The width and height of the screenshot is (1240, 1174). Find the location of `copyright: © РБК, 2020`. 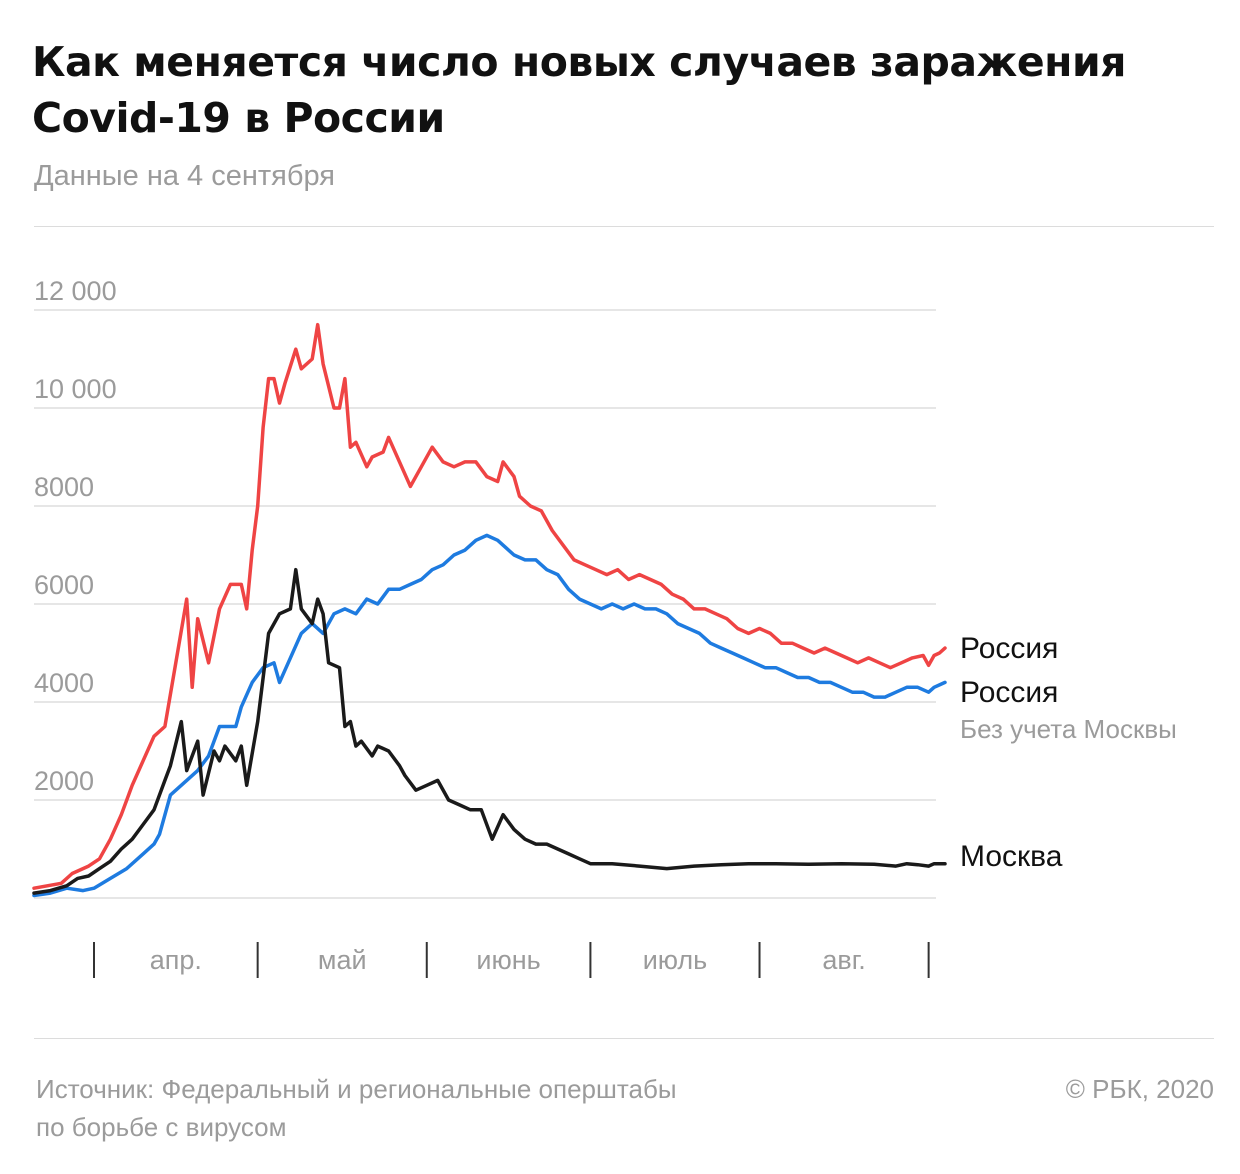

copyright: © РБК, 2020 is located at coordinates (1139, 1089).